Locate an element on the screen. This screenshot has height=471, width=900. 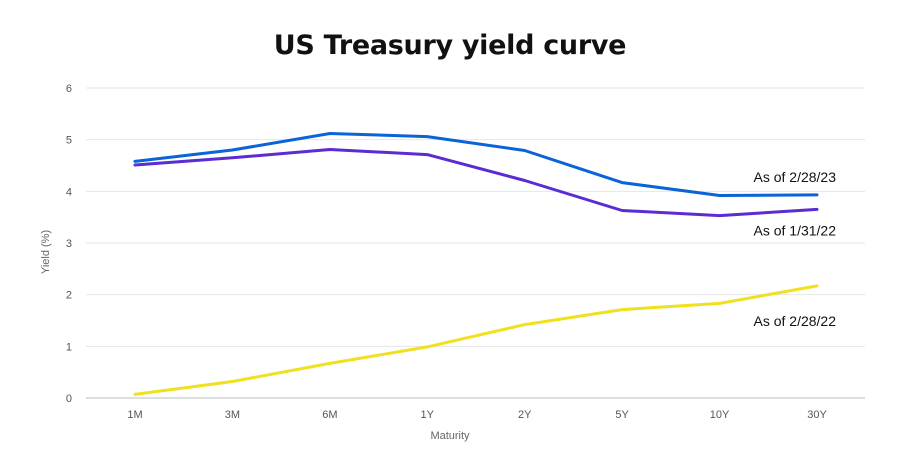
y-tick-label: 1 is located at coordinates (69, 347).